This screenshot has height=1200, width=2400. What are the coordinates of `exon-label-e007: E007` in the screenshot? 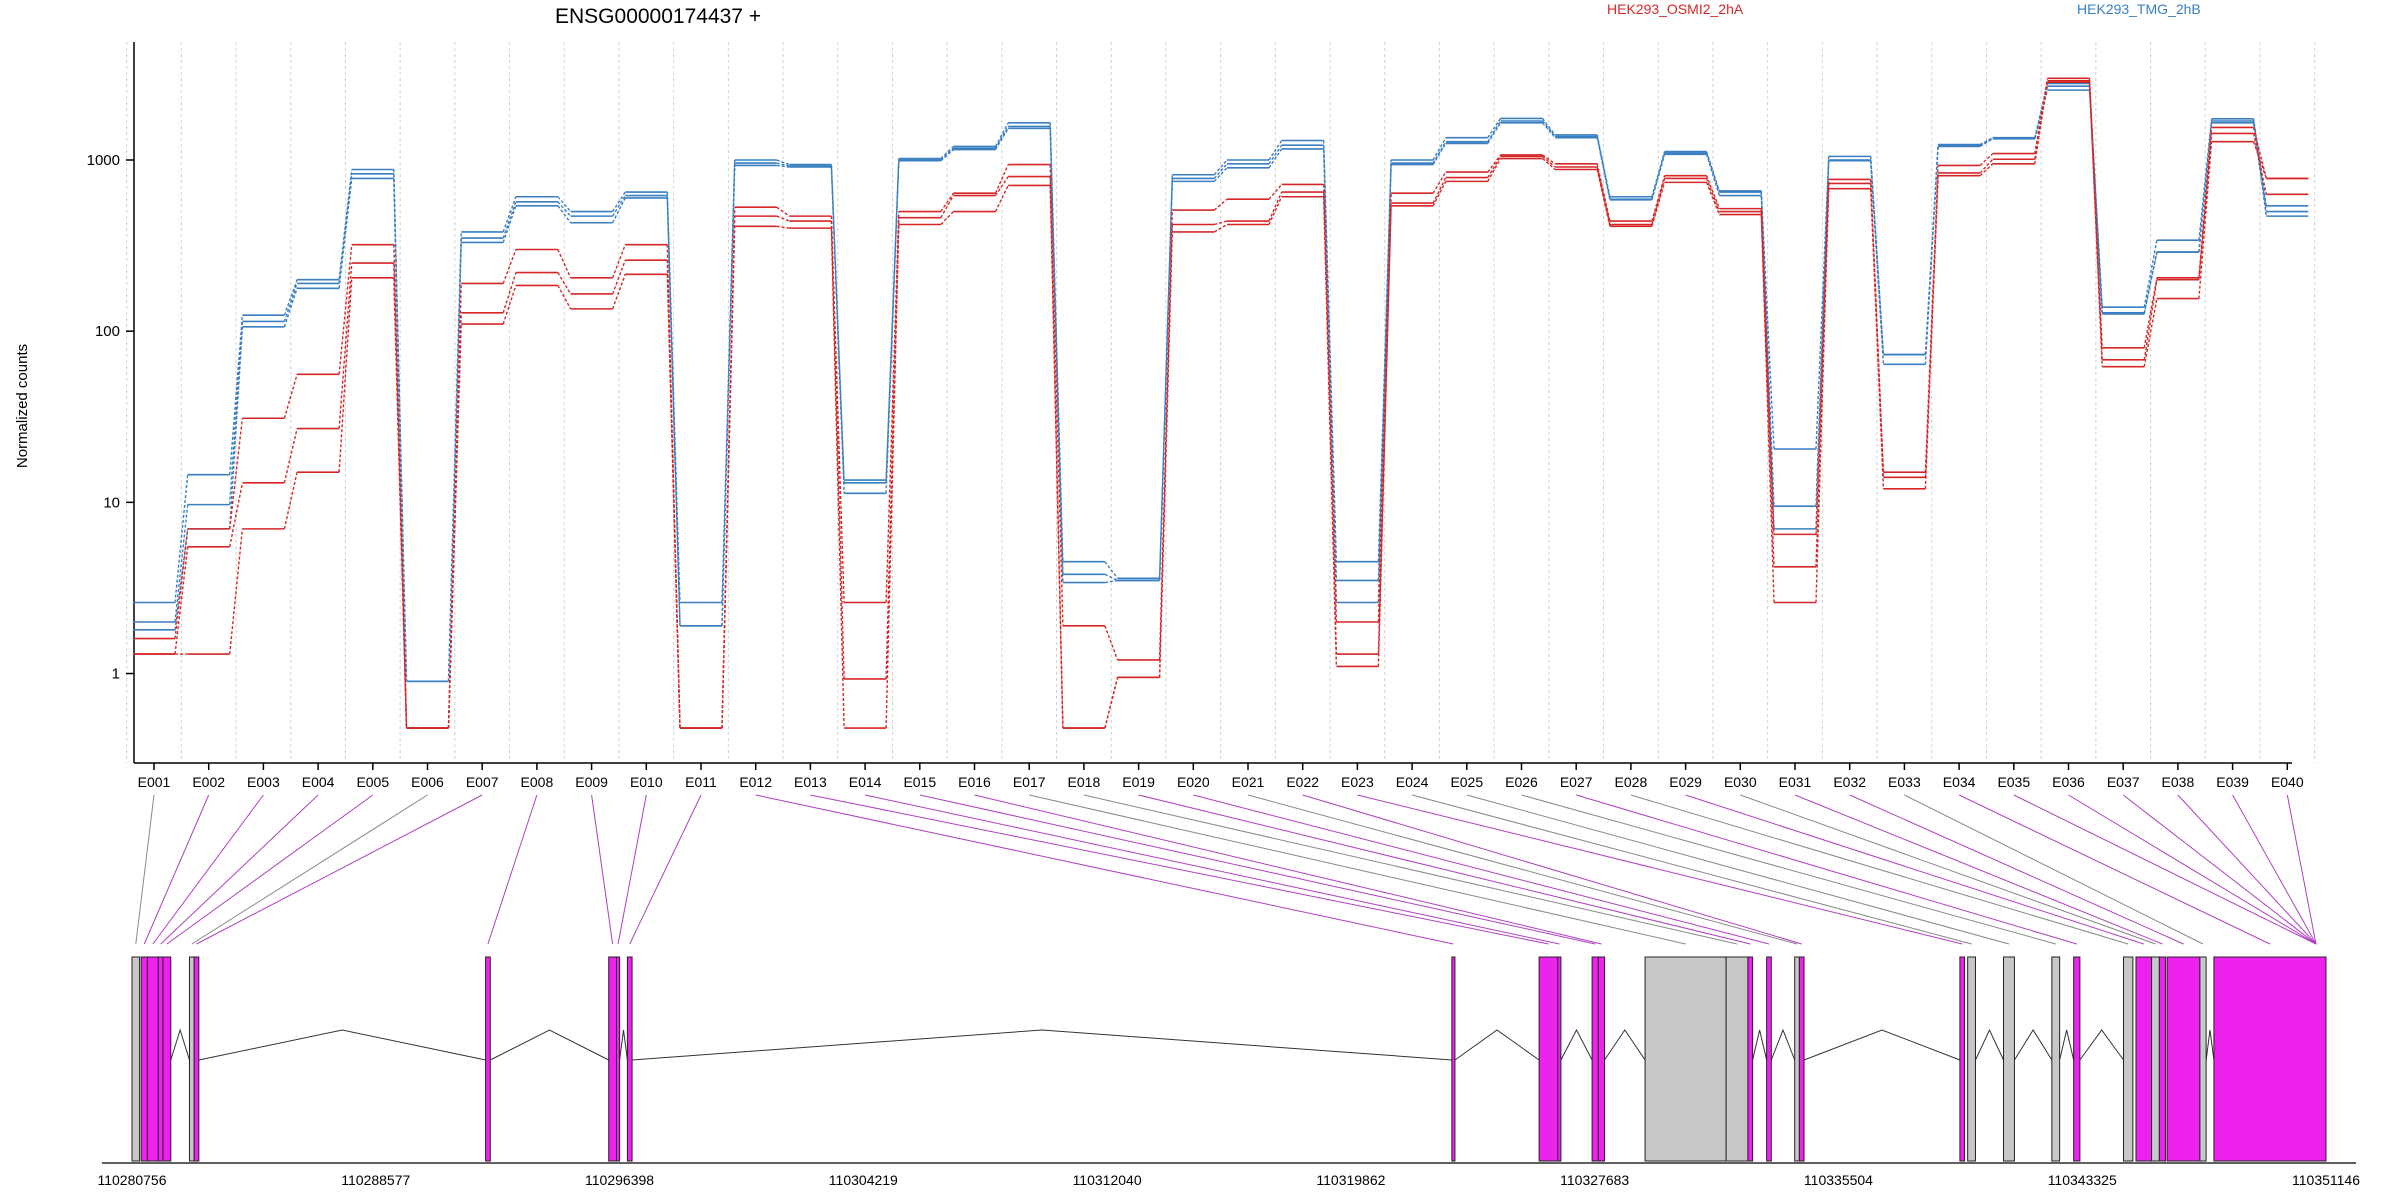 It's located at (482, 782).